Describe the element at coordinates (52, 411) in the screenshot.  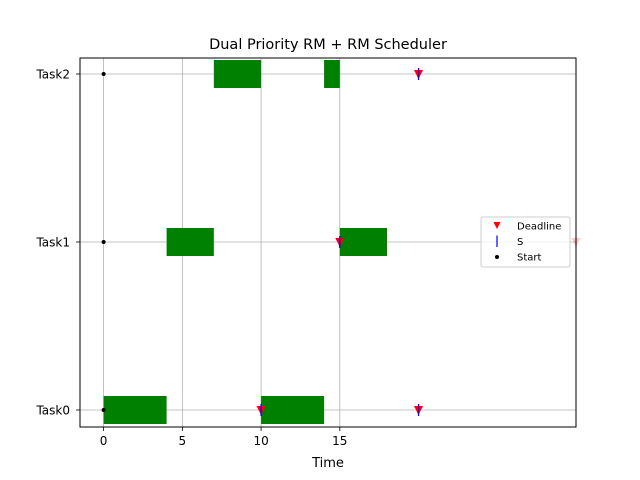
I see `y-tick-label: Task0` at that location.